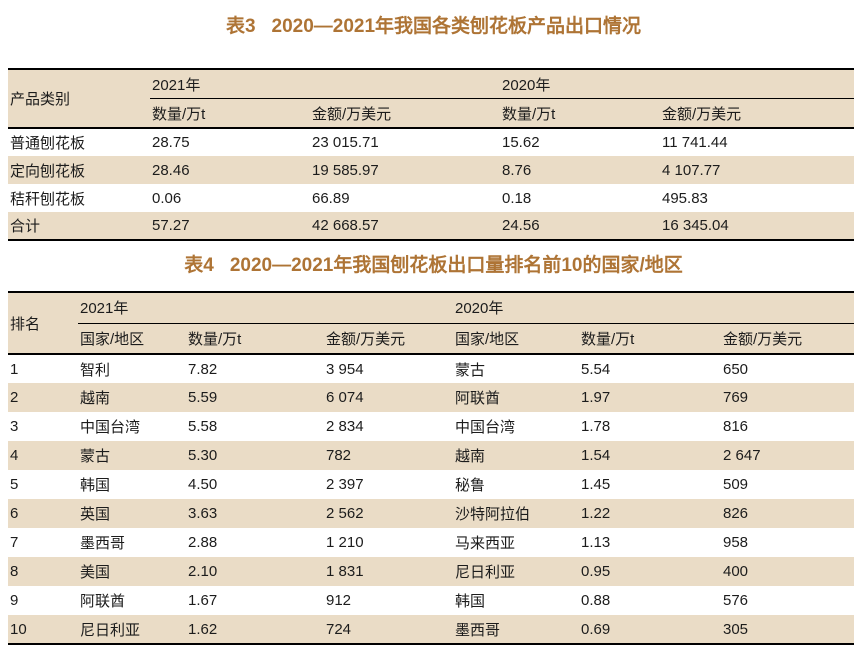 The height and width of the screenshot is (650, 867). Describe the element at coordinates (596, 369) in the screenshot. I see `qty-2020-cell: 5.54` at that location.